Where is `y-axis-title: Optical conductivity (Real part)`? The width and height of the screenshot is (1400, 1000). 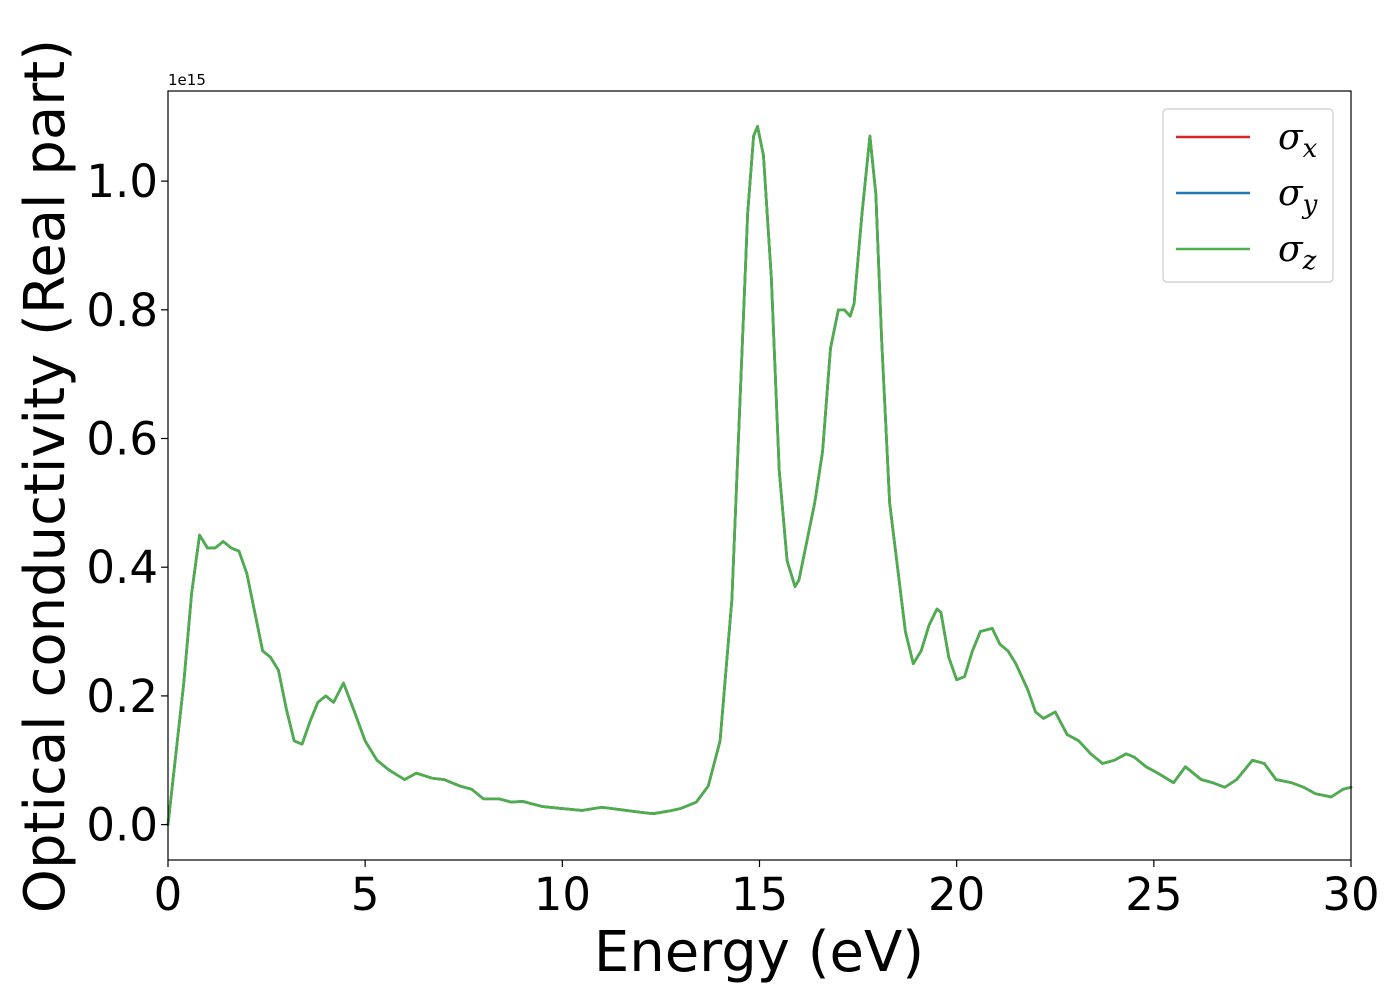
y-axis-title: Optical conductivity (Real part) is located at coordinates (45, 476).